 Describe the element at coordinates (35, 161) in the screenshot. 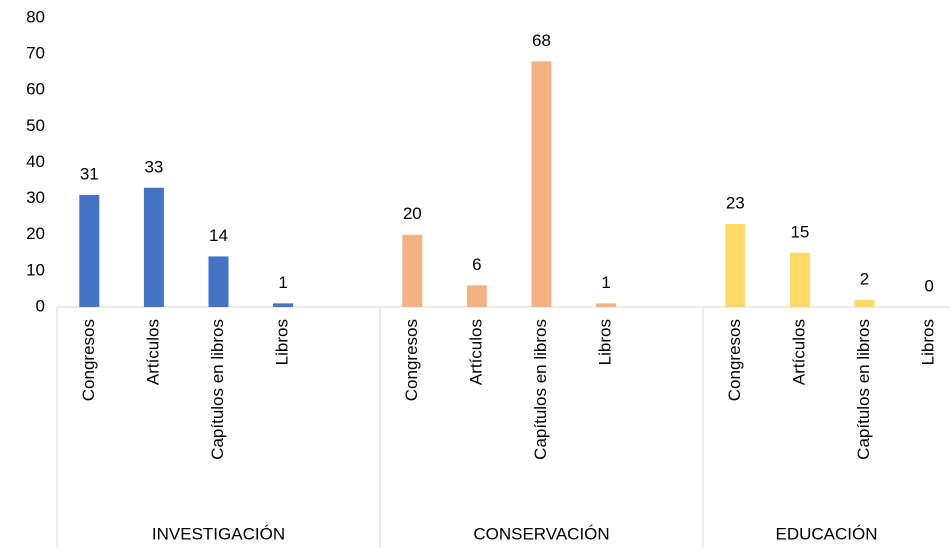

I see `y-tick-label: 40` at that location.